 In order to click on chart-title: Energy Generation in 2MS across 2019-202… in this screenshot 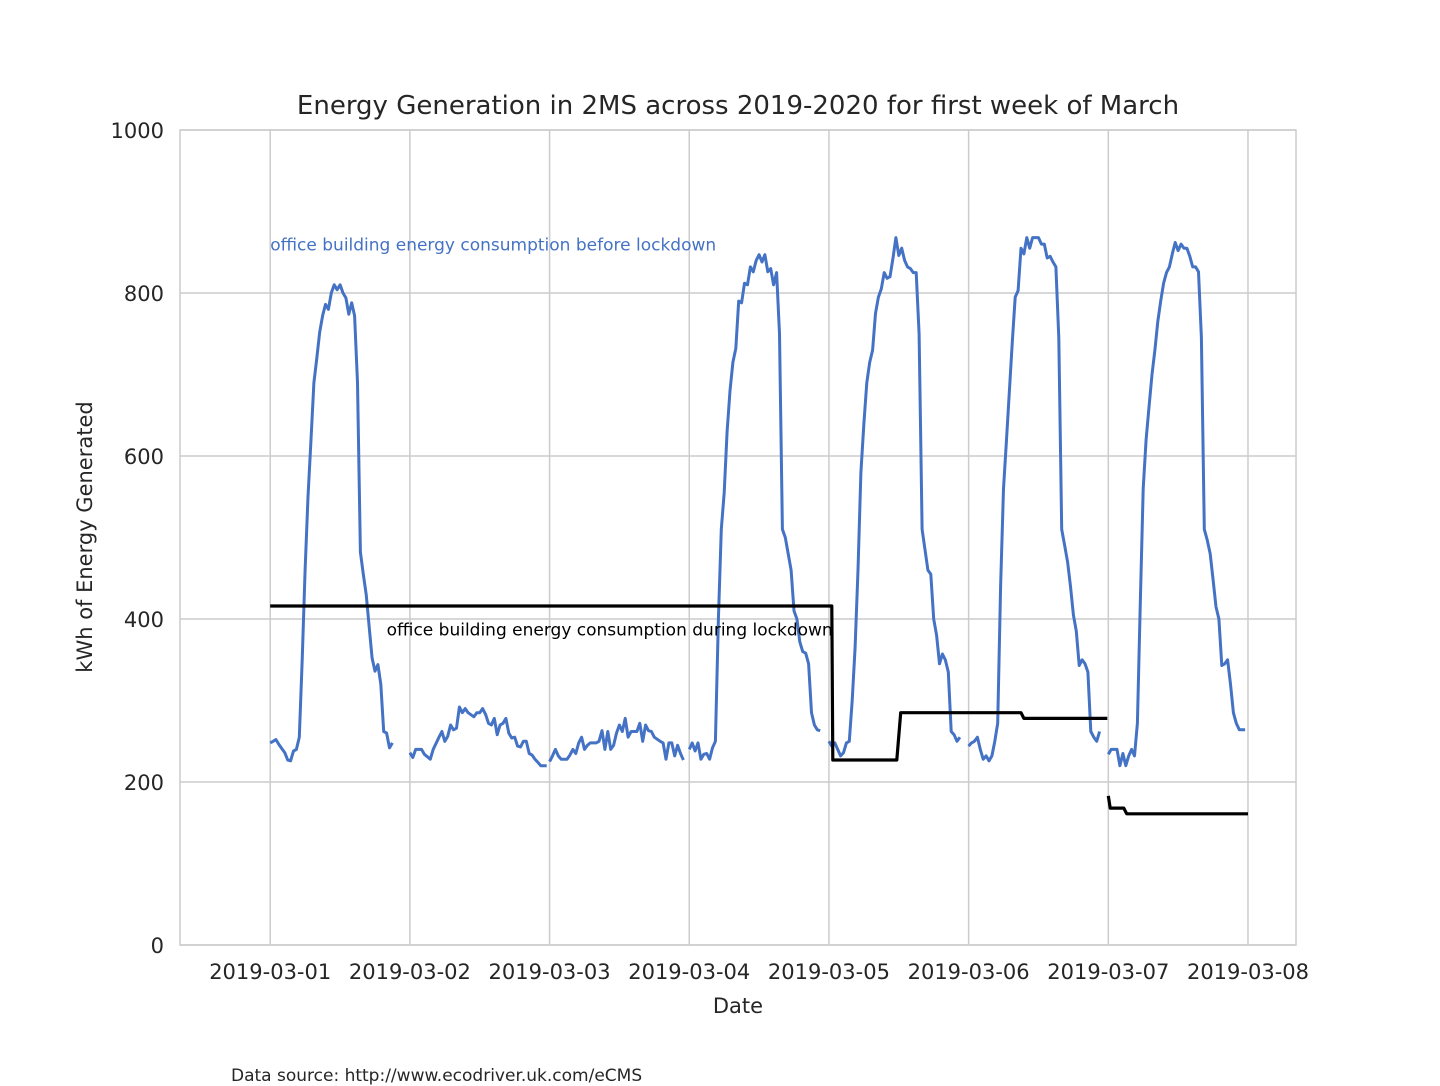, I will do `click(738, 106)`.